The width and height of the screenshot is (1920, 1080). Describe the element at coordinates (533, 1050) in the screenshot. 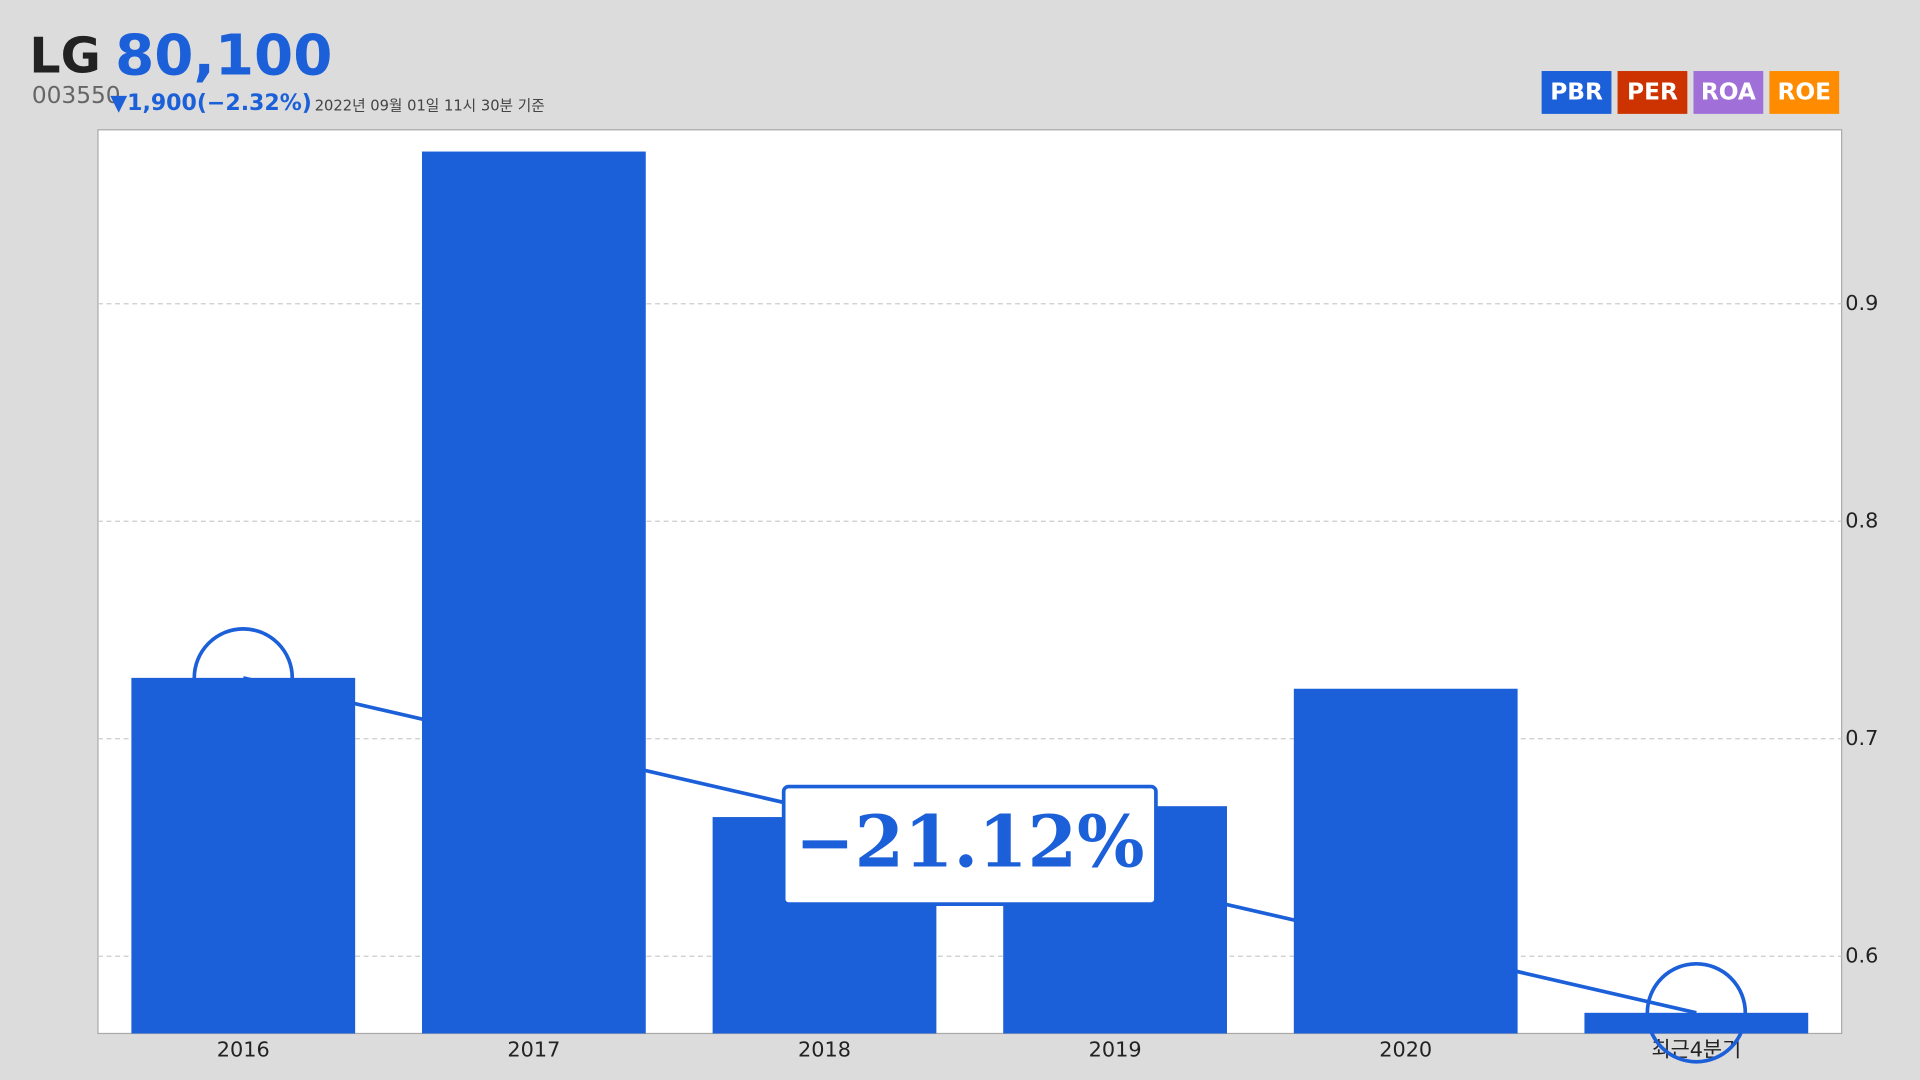

I see `x-tick-label: 2017` at that location.